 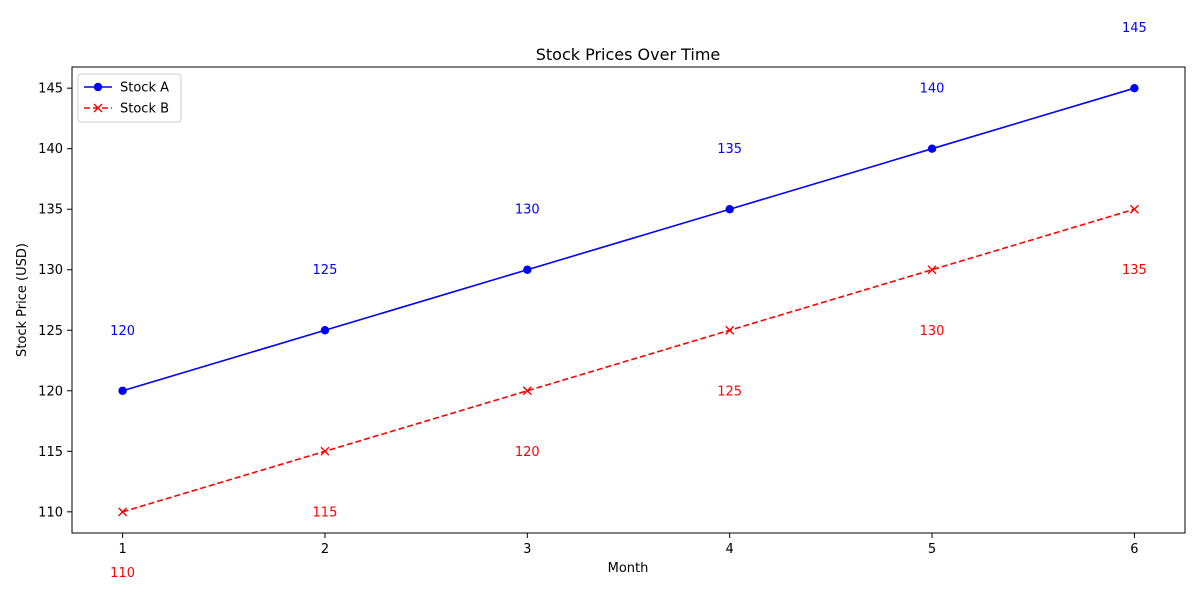 What do you see at coordinates (628, 568) in the screenshot?
I see `x-axis-label: Month` at bounding box center [628, 568].